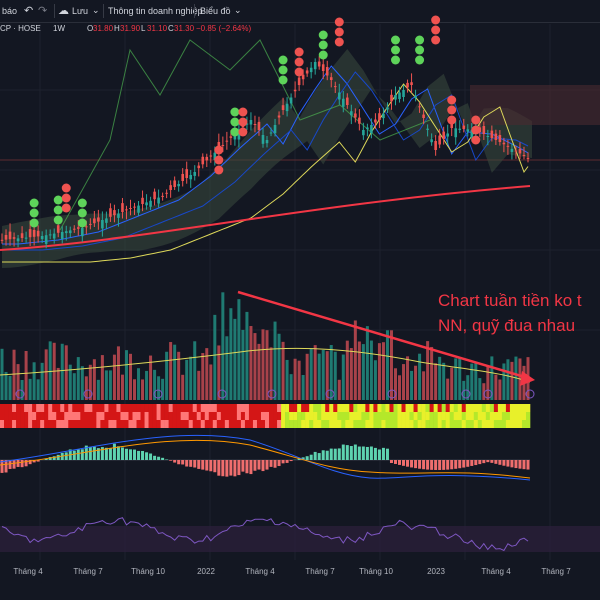 This screenshot has height=600, width=600. What do you see at coordinates (29, 11) in the screenshot?
I see `undo-icon: ↶` at bounding box center [29, 11].